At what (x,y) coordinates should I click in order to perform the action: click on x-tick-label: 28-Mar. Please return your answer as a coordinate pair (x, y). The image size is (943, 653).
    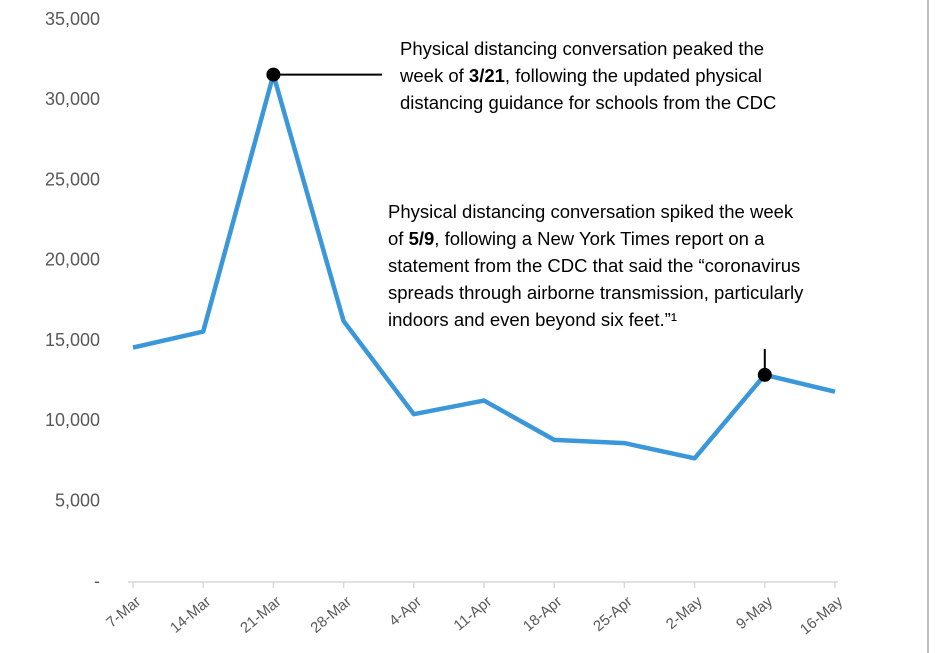
    Looking at the image, I should click on (330, 615).